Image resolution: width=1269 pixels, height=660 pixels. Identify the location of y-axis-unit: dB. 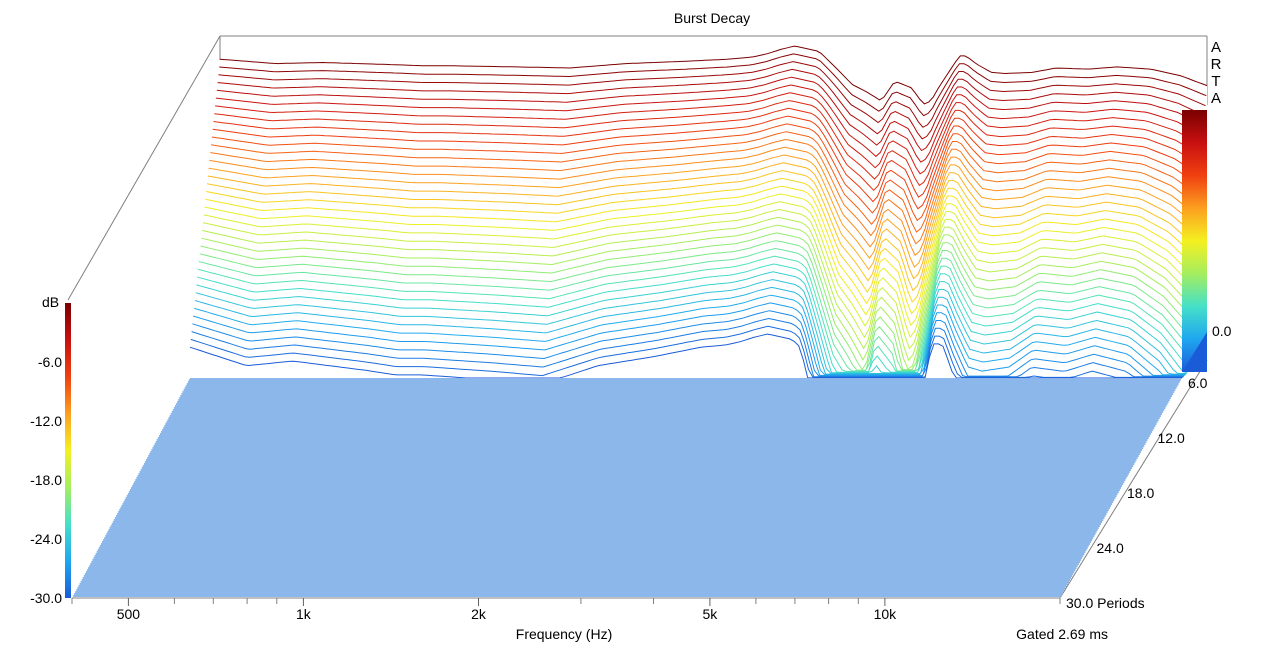
(50, 302).